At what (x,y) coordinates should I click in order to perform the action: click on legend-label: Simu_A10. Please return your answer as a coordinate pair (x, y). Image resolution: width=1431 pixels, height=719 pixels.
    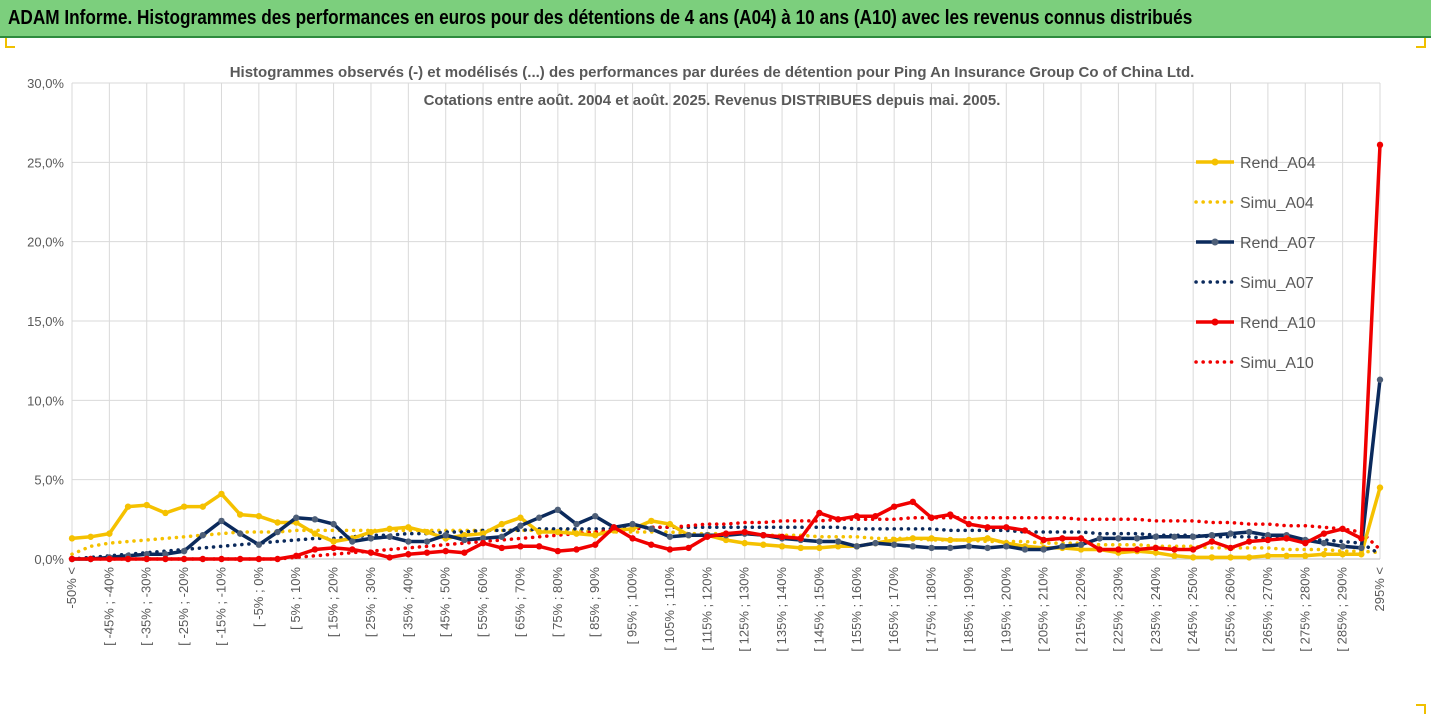
    Looking at the image, I should click on (1277, 363).